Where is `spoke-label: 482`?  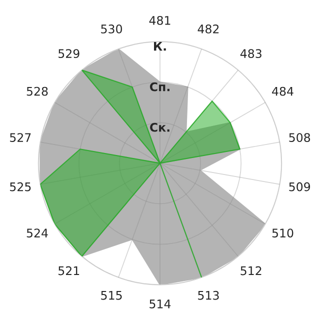 spoke-label: 482 is located at coordinates (208, 29).